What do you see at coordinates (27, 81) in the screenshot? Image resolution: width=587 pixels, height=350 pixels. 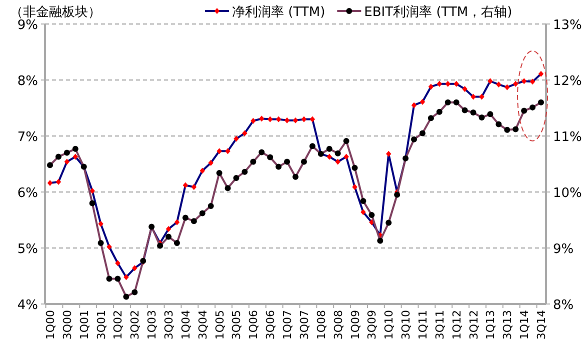 I see `y-tick-label: 8%` at bounding box center [27, 81].